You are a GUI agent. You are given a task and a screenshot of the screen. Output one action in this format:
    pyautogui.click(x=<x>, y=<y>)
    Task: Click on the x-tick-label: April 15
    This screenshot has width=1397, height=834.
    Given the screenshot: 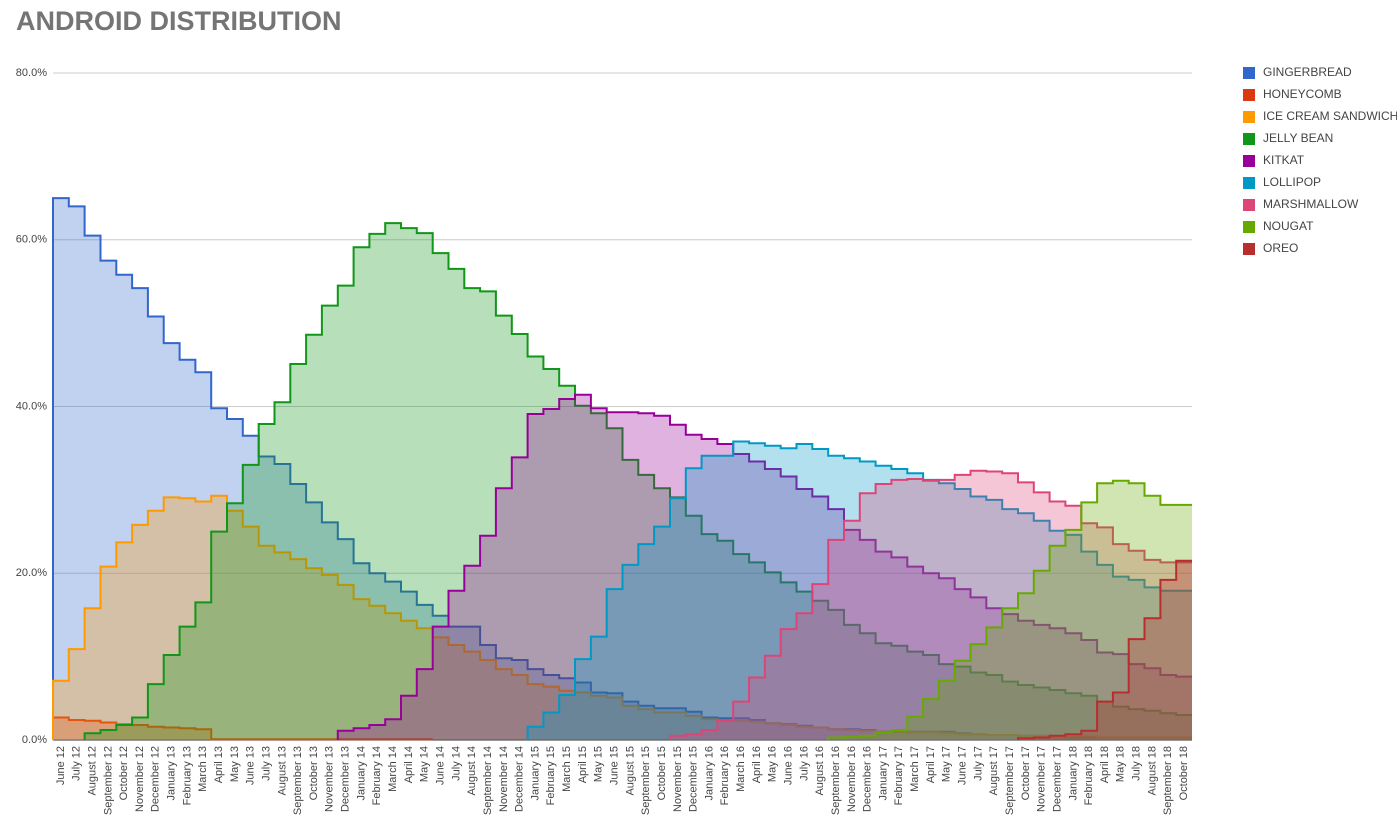 What is the action you would take?
    pyautogui.click(x=583, y=764)
    